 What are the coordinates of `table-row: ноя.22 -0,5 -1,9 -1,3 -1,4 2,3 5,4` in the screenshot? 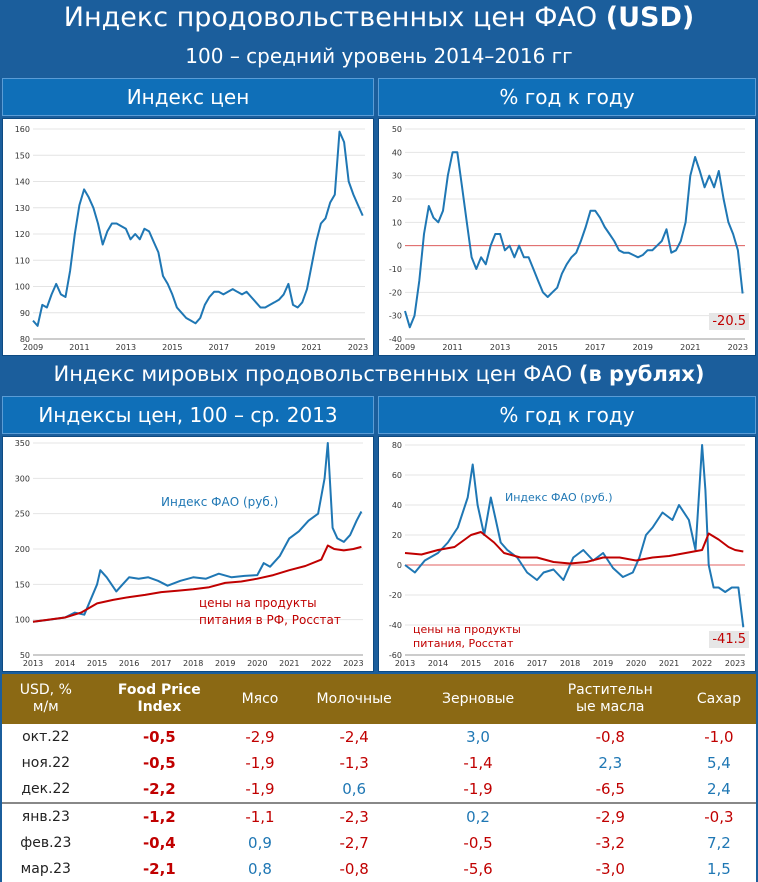 It's located at (379, 763).